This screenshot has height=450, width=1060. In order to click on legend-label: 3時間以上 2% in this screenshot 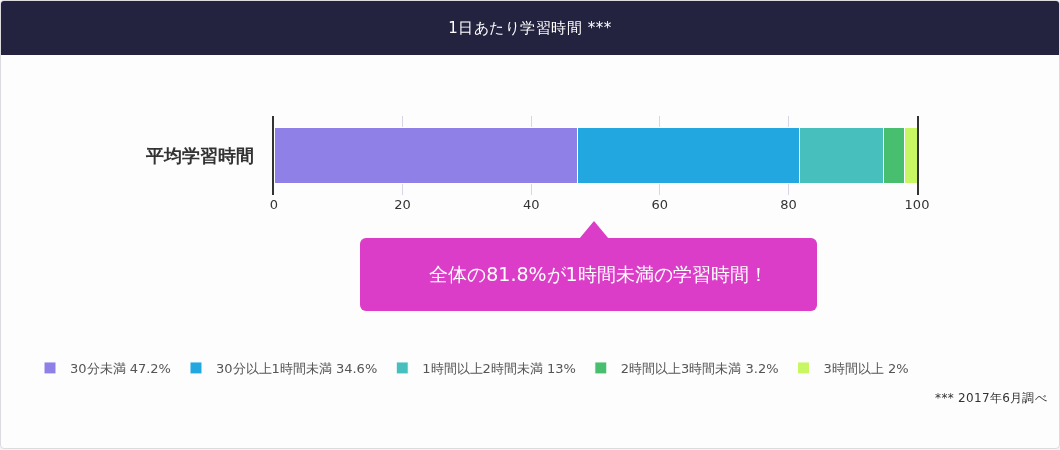, I will do `click(866, 369)`.